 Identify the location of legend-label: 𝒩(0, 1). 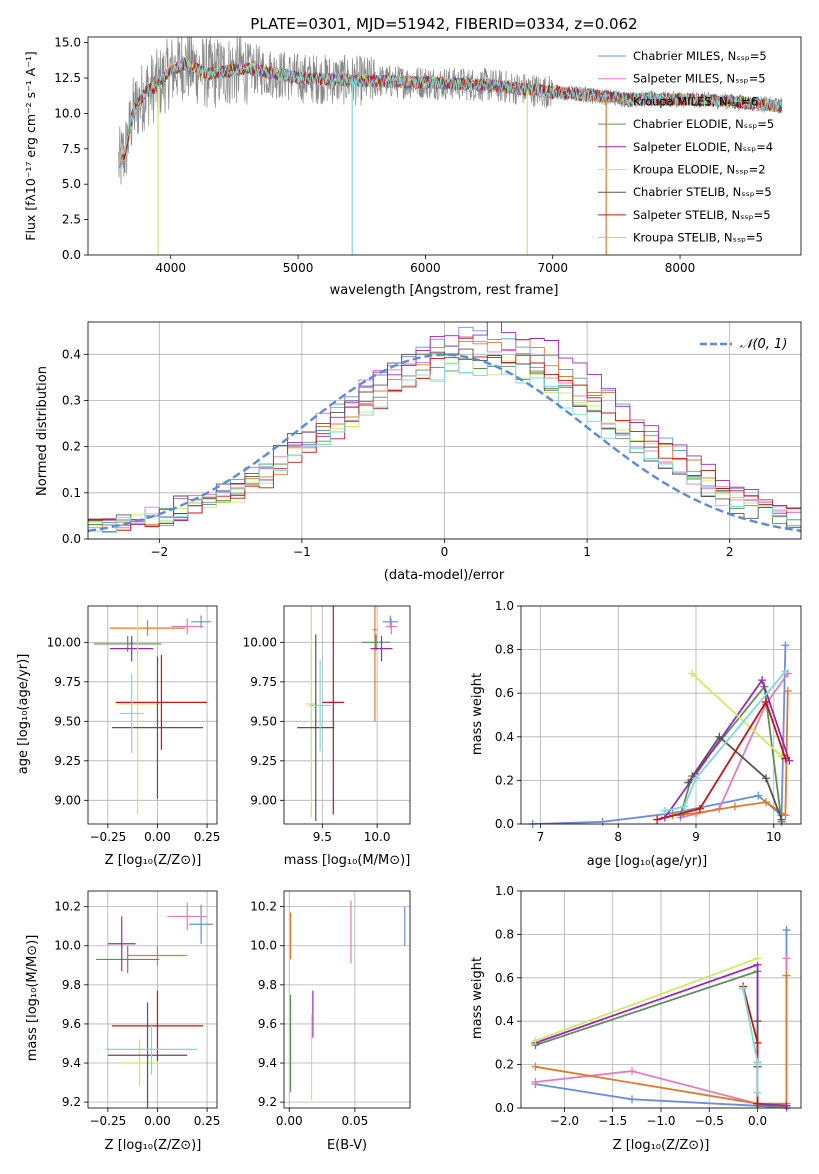
(763, 344).